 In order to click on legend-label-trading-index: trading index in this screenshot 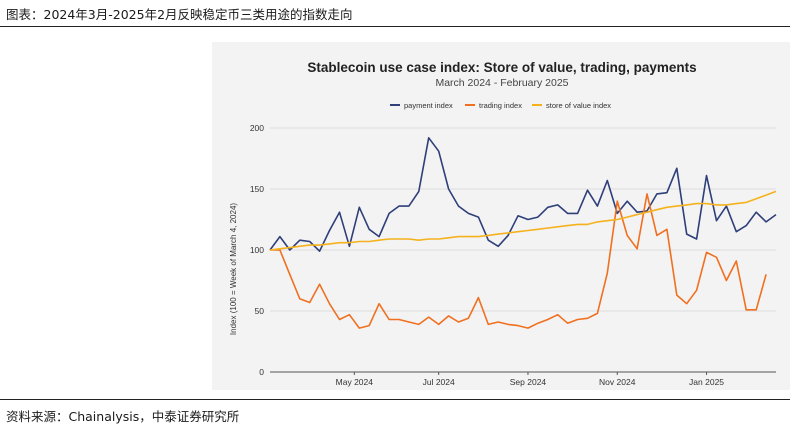, I will do `click(500, 105)`.